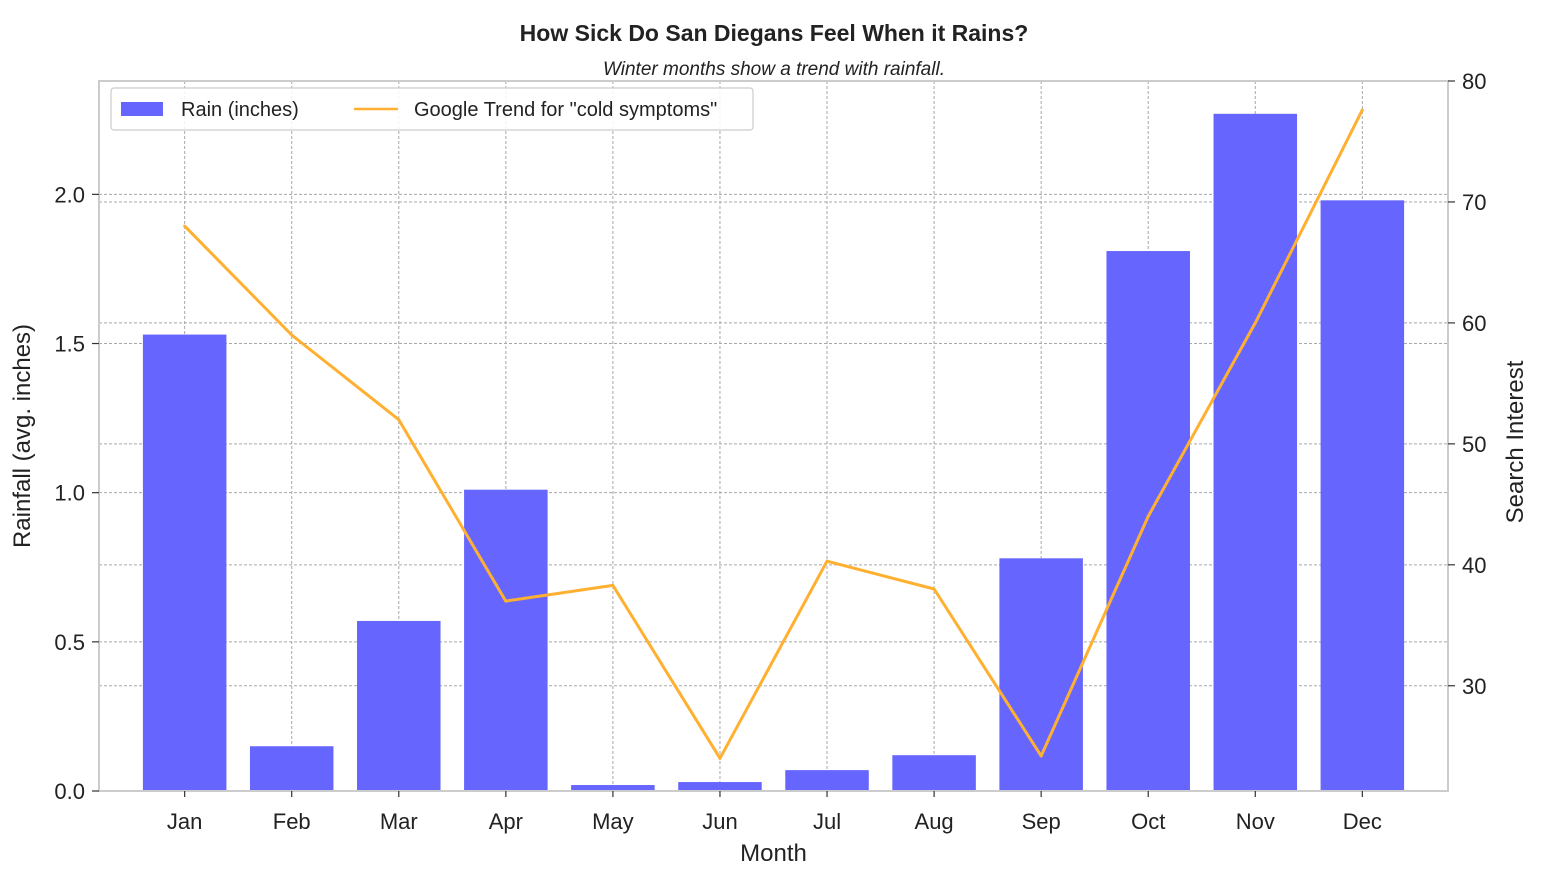 The width and height of the screenshot is (1548, 896). What do you see at coordinates (69, 493) in the screenshot?
I see `y-tick-label-left: 1.0` at bounding box center [69, 493].